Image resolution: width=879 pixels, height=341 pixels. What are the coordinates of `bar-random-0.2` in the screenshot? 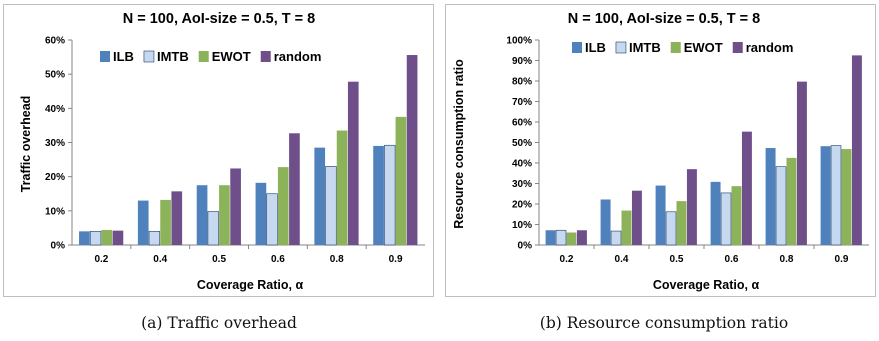 It's located at (581, 237).